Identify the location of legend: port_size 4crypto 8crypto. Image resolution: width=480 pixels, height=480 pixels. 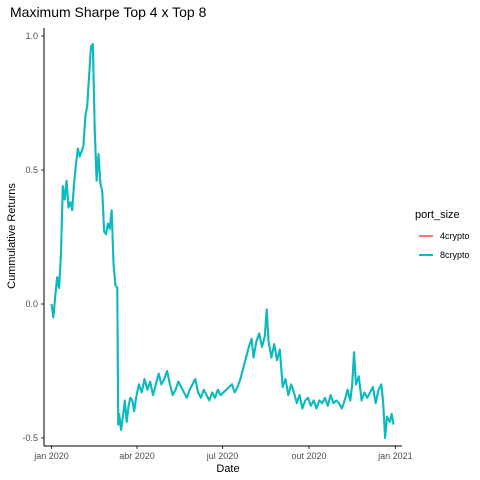
(442, 234).